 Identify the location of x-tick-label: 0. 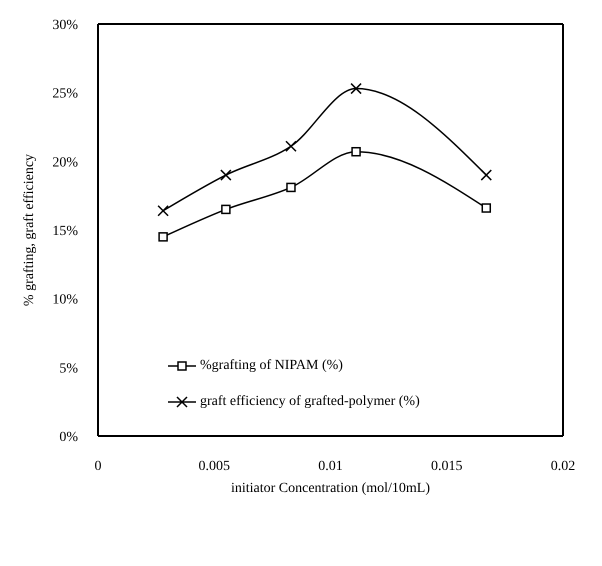
(98, 466).